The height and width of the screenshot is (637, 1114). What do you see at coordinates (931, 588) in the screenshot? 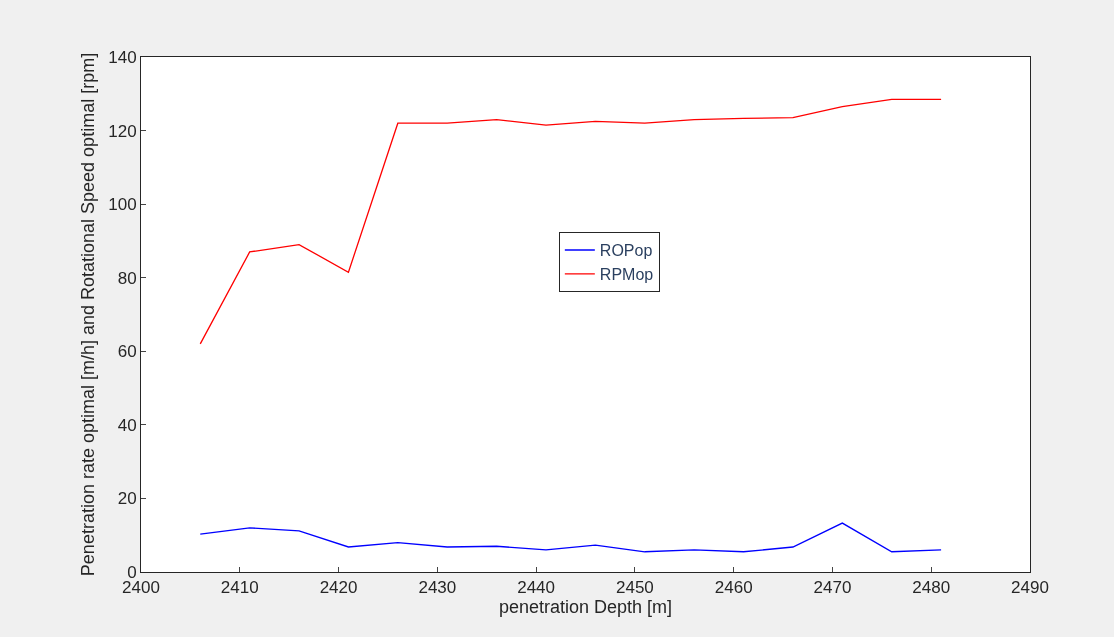
I see `x-tick-label: 2480` at bounding box center [931, 588].